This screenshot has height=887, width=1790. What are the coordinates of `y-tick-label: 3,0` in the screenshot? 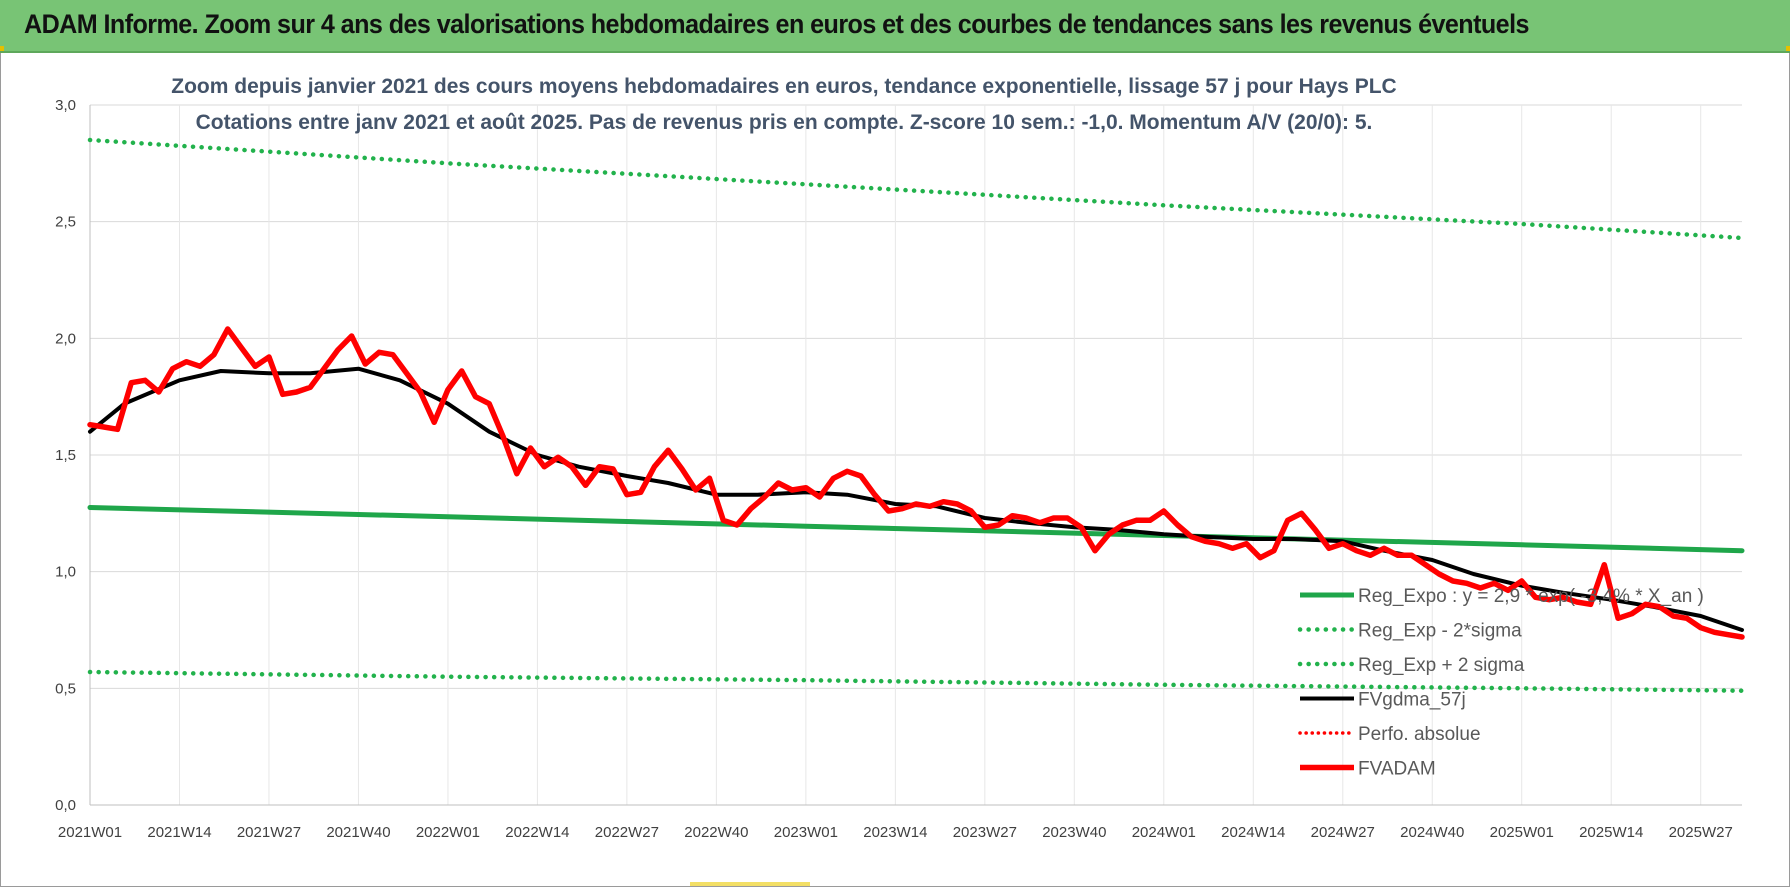 It's located at (65, 105).